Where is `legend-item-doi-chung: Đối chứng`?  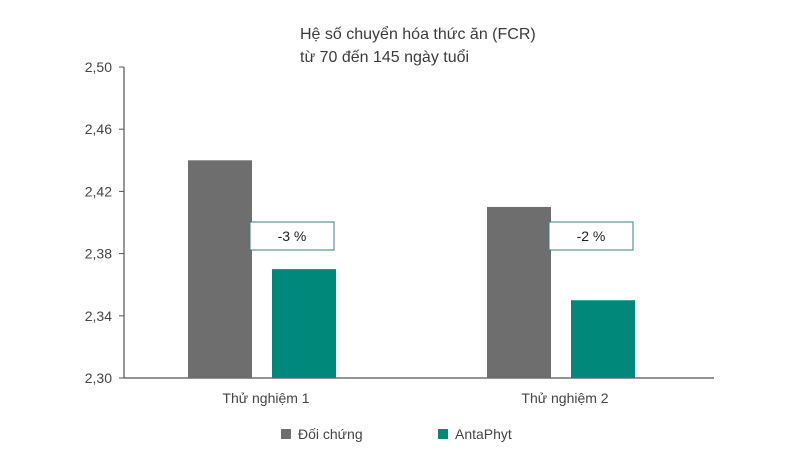 legend-item-doi-chung: Đối chứng is located at coordinates (322, 434).